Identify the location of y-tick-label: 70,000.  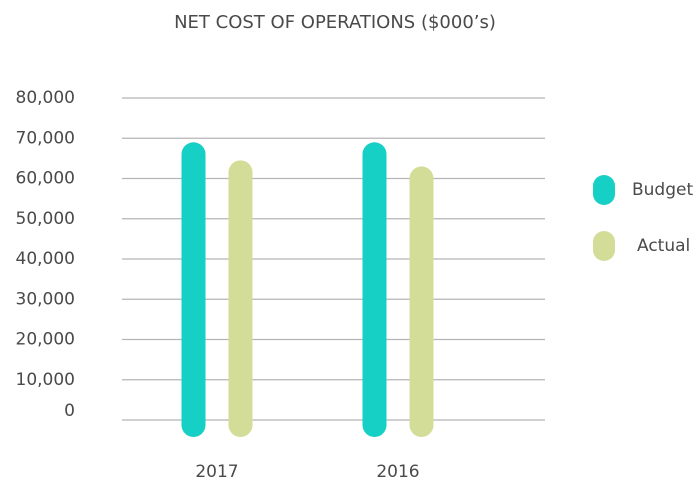
(45, 138).